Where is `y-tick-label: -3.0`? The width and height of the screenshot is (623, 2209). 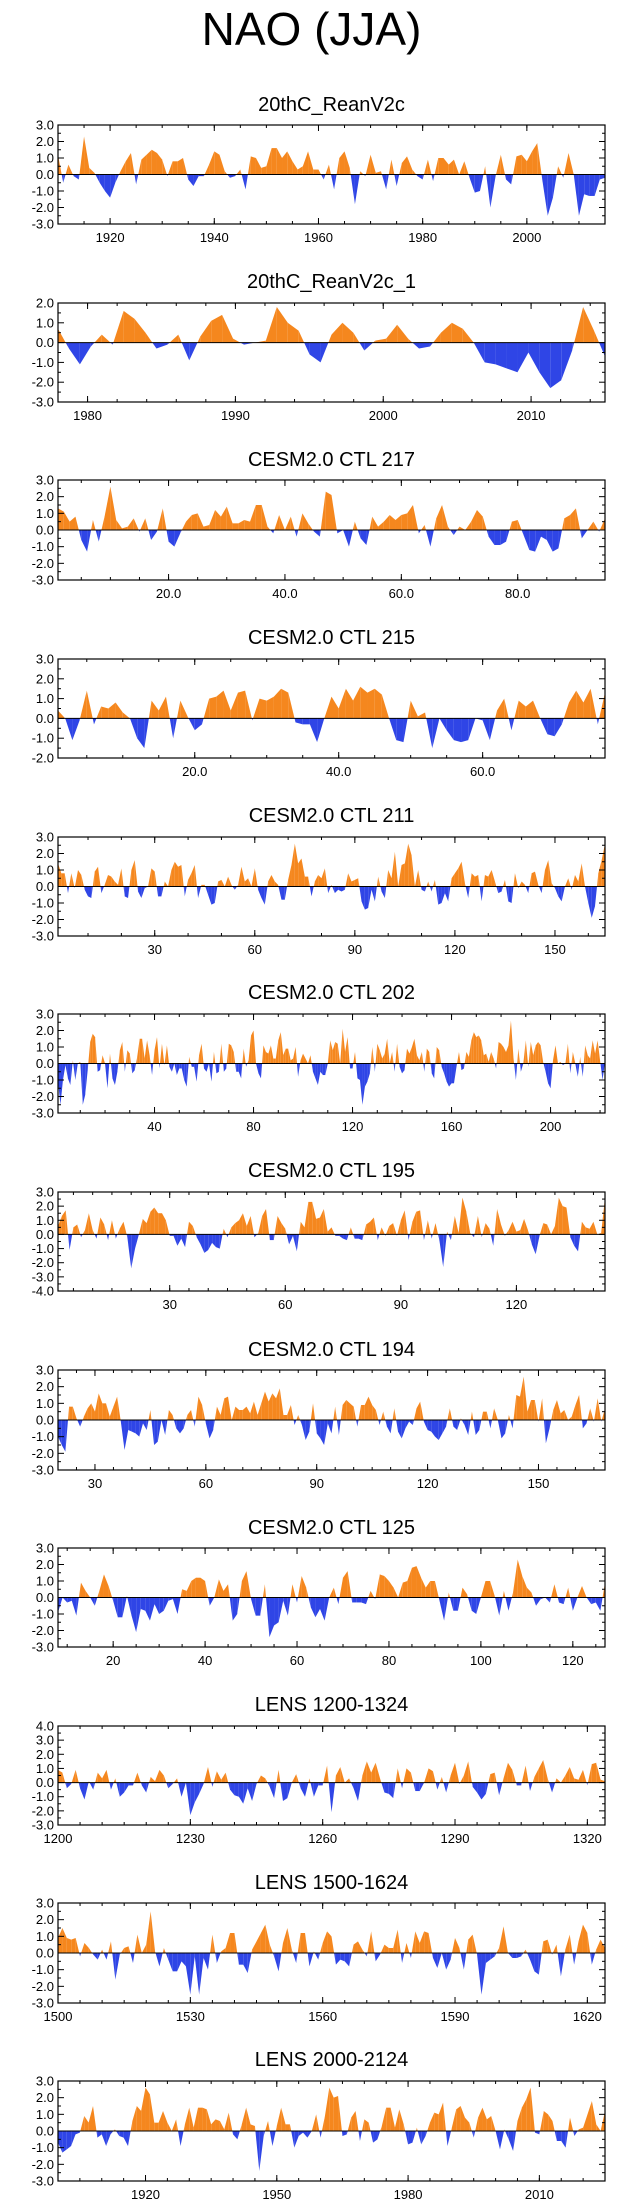 y-tick-label: -3.0 is located at coordinates (43, 580).